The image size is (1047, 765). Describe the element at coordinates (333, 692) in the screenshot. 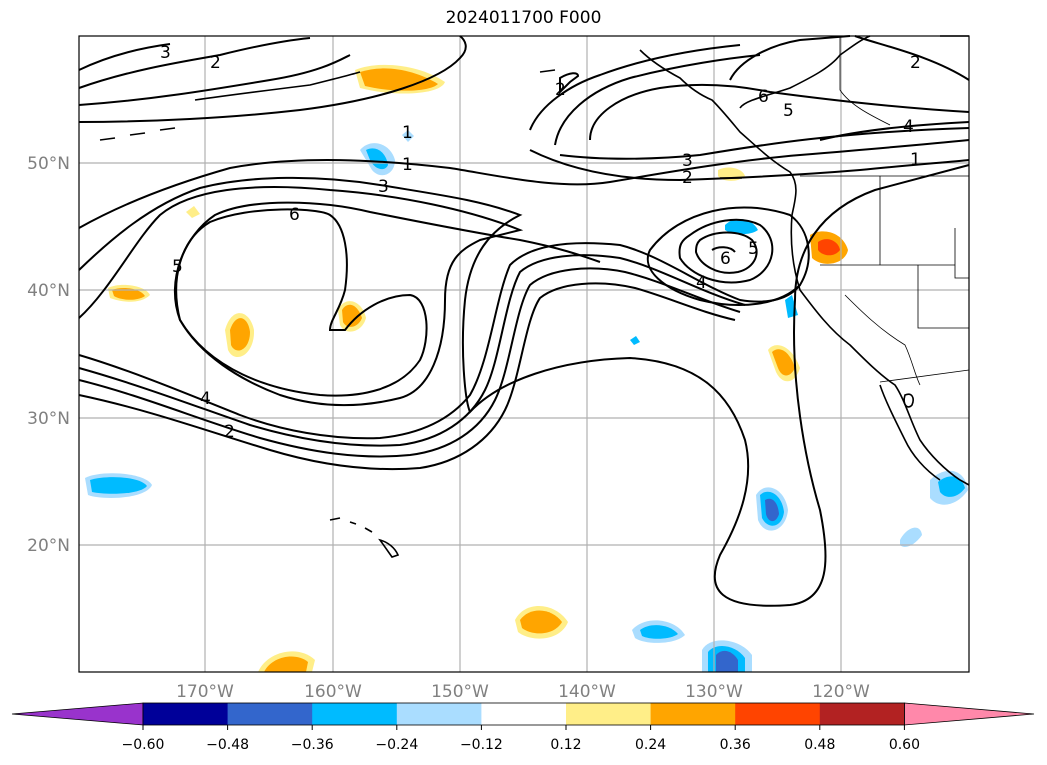

I see `lon-label-160w: 160°W` at that location.